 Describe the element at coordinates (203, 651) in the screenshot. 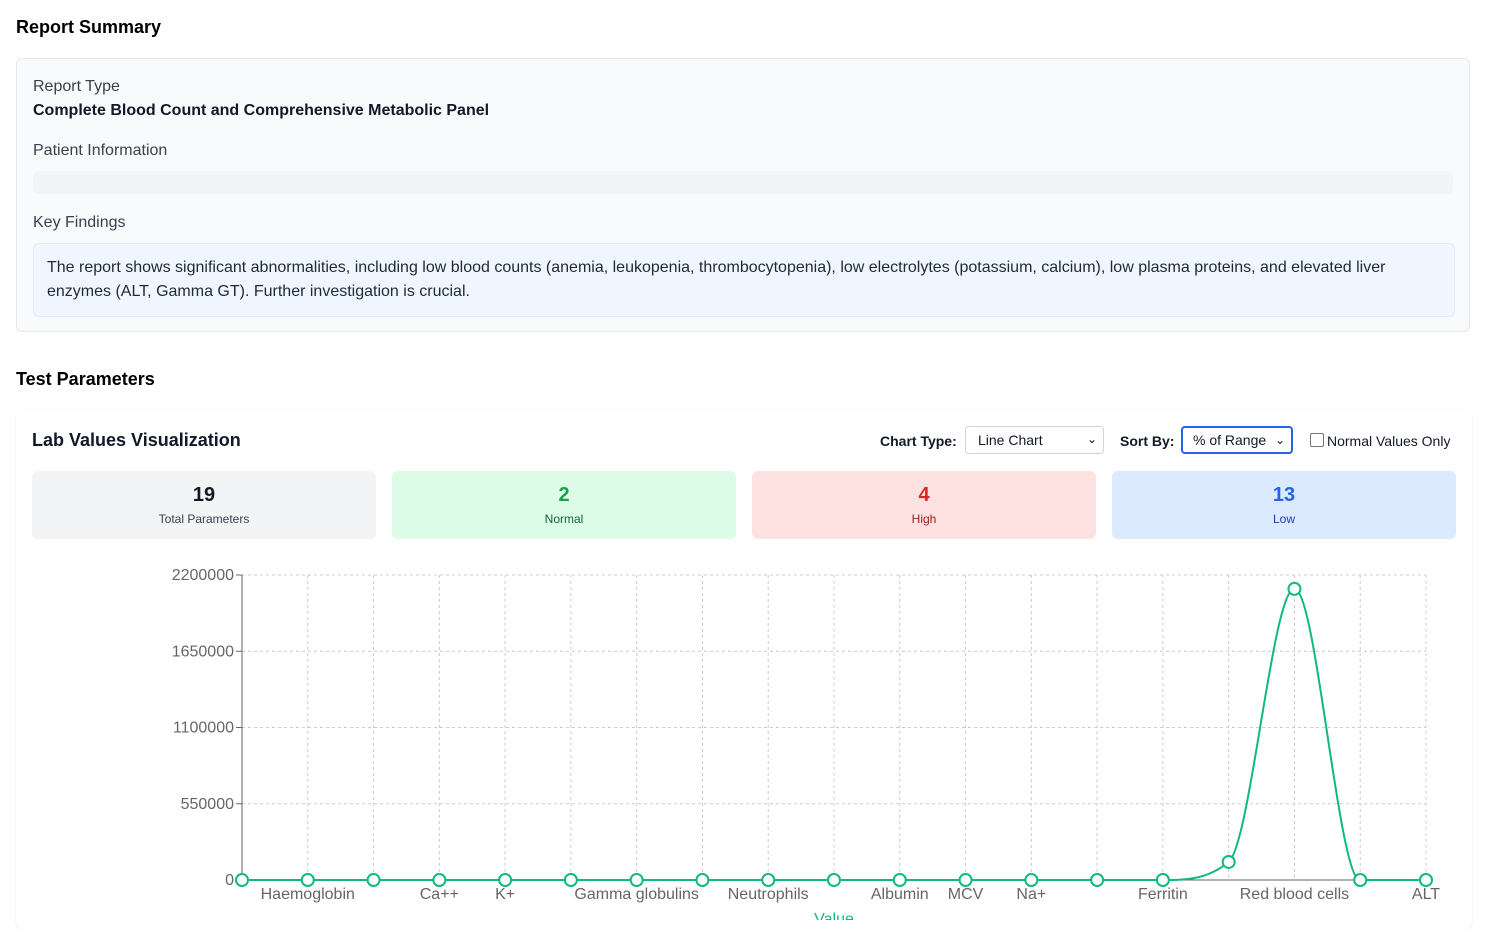

I see `y-tick-label: 1650000` at that location.